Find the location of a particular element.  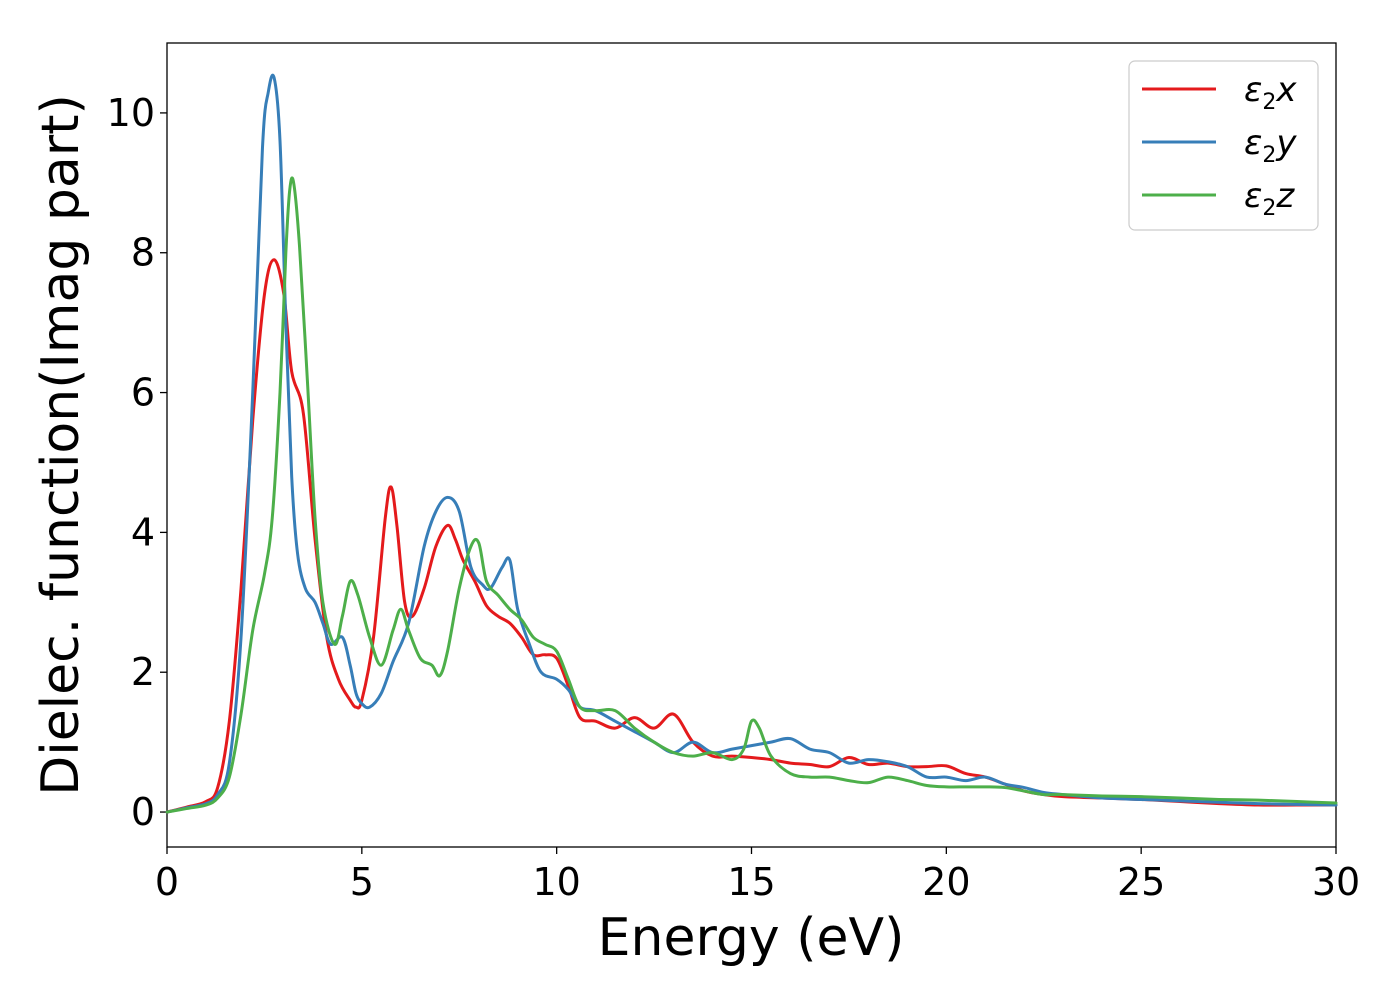

y-tick-label: 6 is located at coordinates (143, 393).